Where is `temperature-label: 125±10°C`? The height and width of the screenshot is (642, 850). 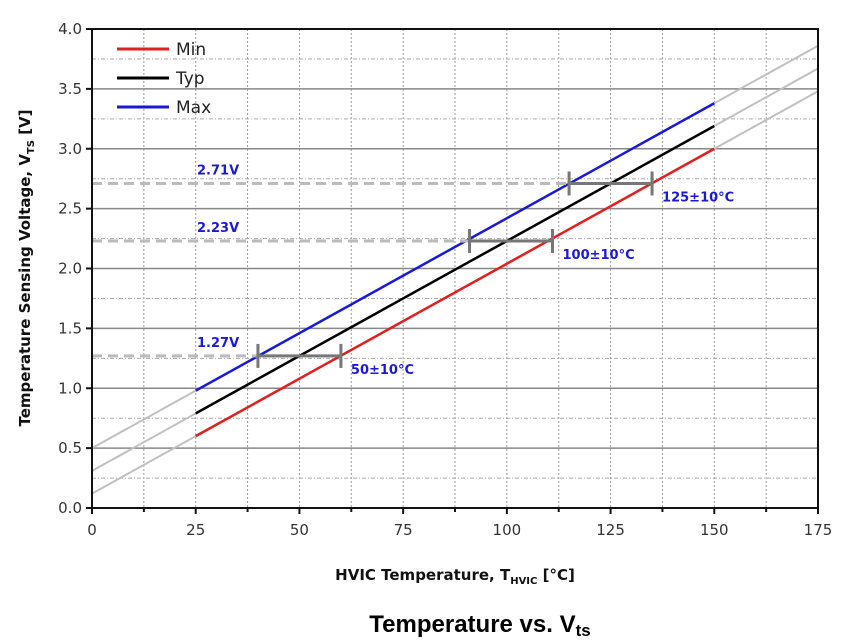 temperature-label: 125±10°C is located at coordinates (698, 197).